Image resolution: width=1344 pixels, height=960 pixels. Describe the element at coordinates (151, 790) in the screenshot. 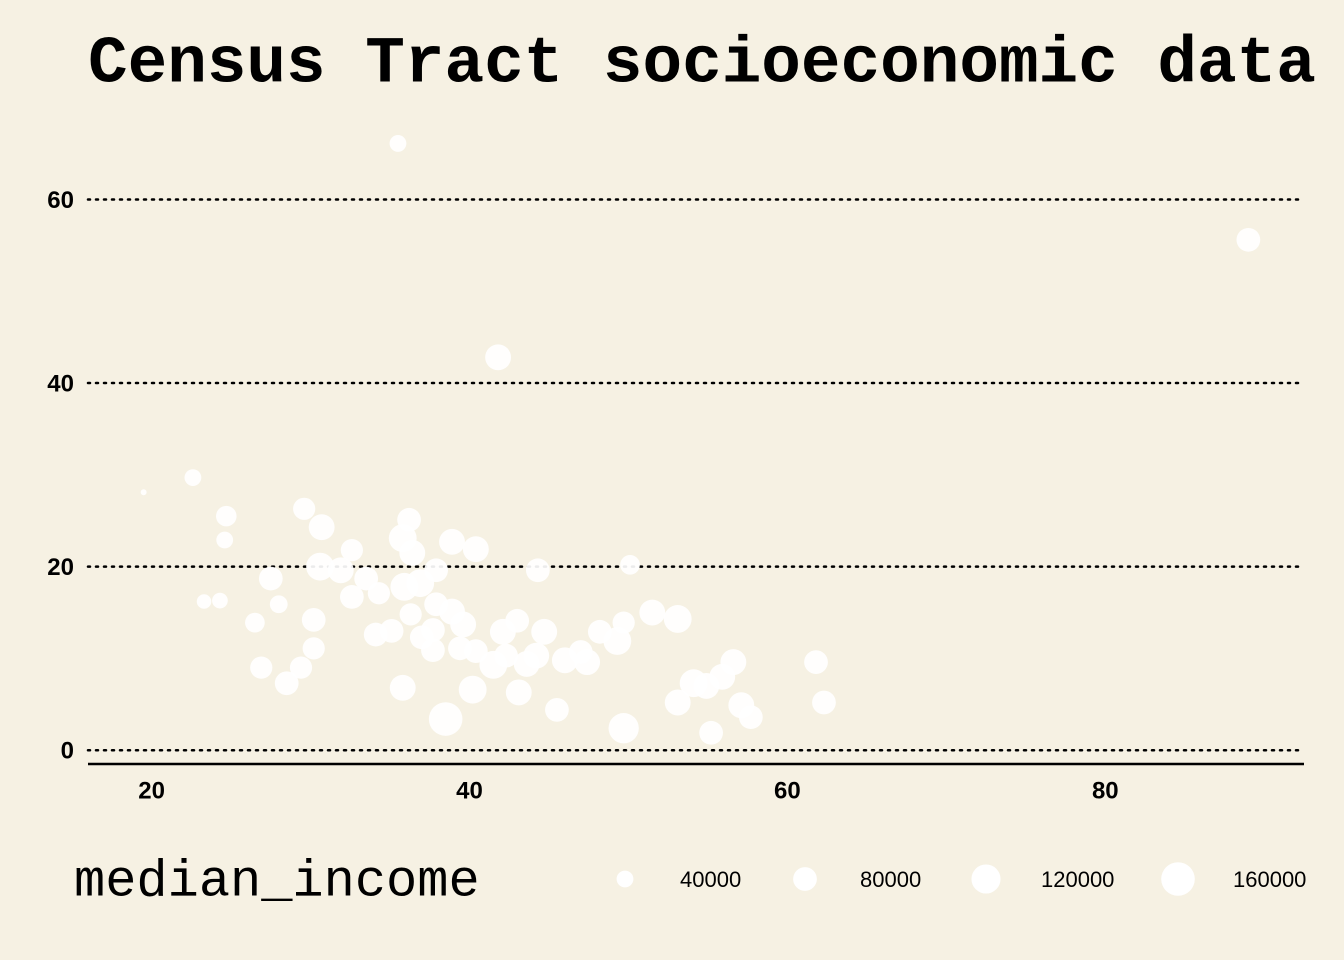

I see `x-tick-label: 20` at that location.